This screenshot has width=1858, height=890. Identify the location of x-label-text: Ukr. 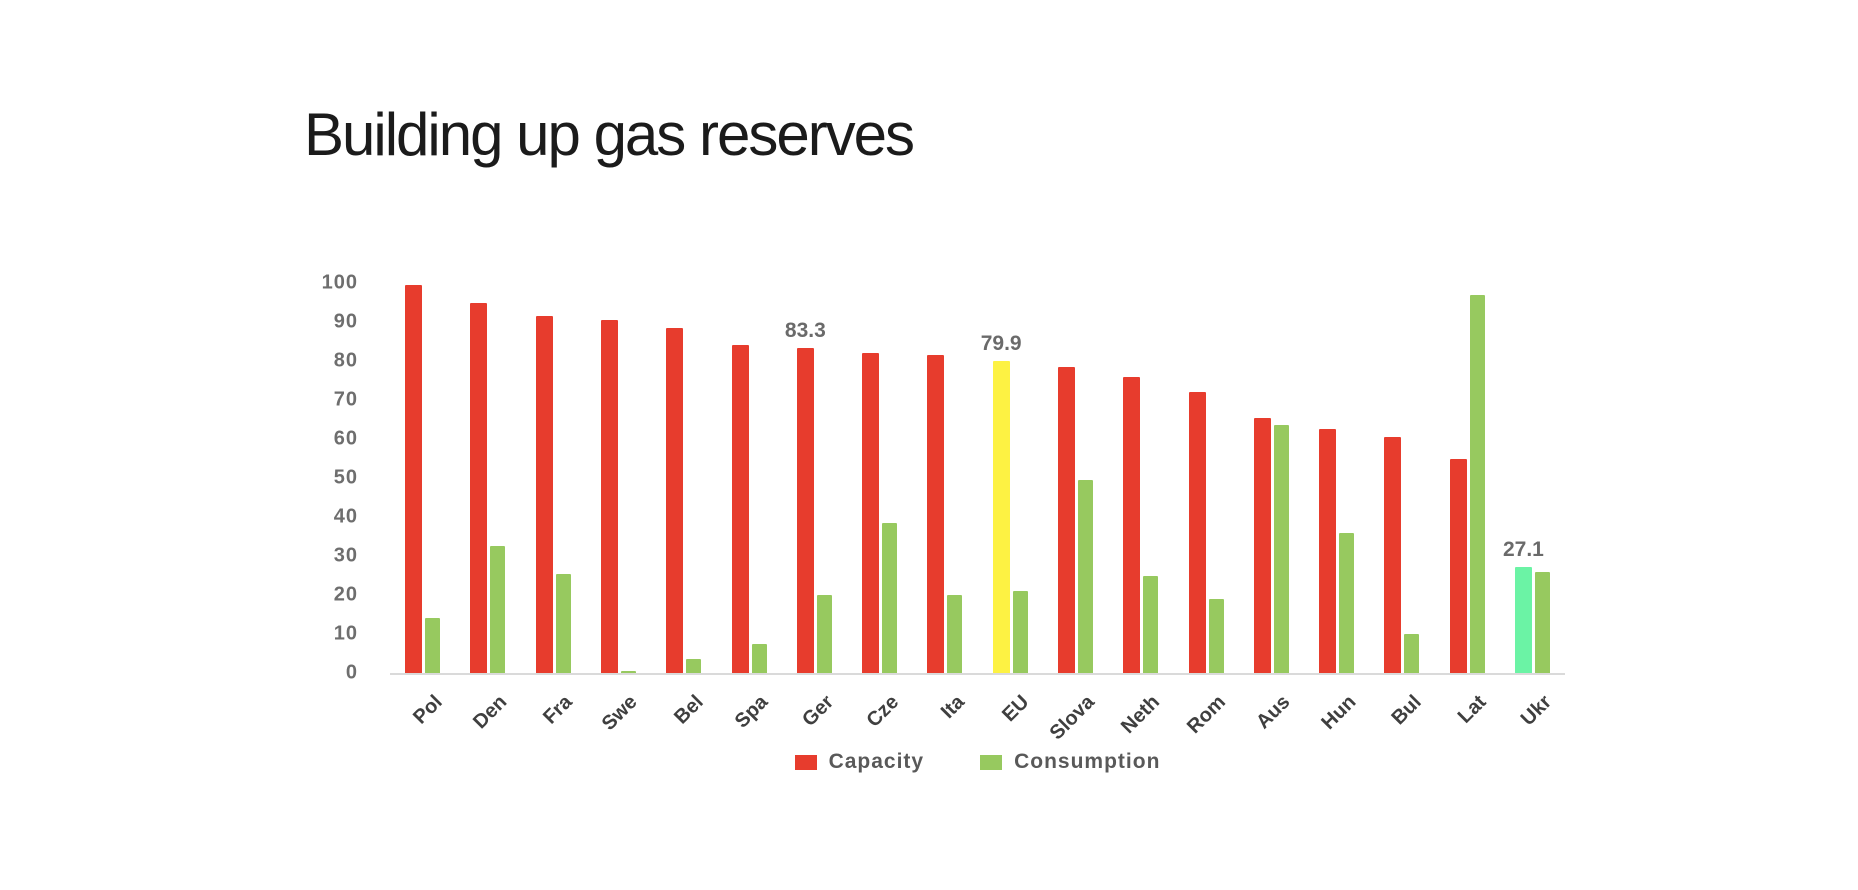
(1536, 711).